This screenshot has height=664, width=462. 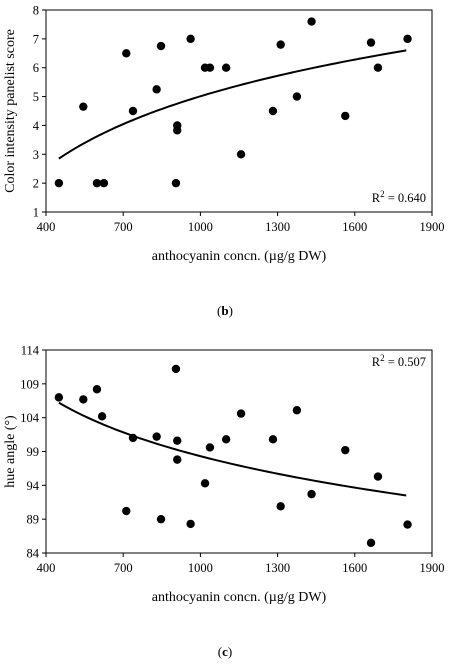 What do you see at coordinates (10, 111) in the screenshot?
I see `y-axis-label: Color intensity panelist score` at bounding box center [10, 111].